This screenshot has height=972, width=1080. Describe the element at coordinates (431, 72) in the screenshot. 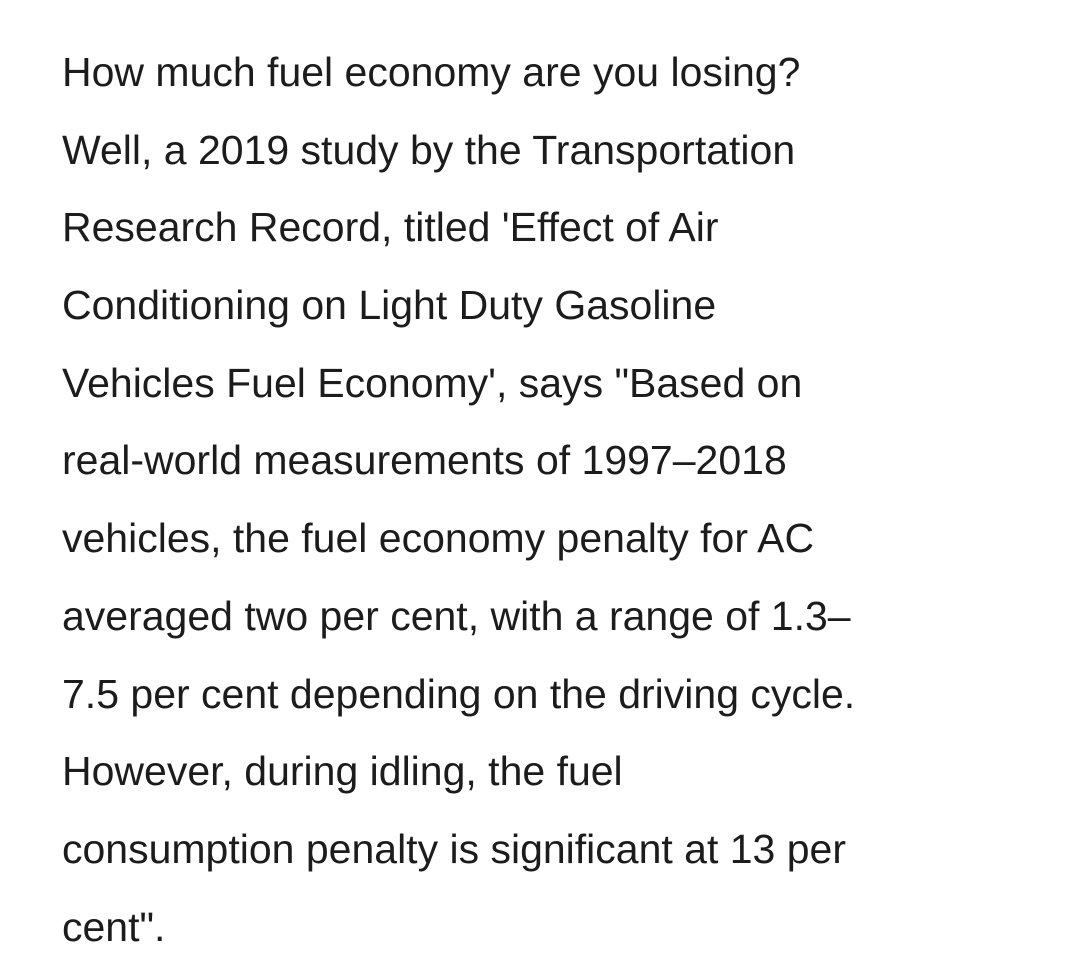

I see `text-line: How much fuel economy are you losing?` at that location.